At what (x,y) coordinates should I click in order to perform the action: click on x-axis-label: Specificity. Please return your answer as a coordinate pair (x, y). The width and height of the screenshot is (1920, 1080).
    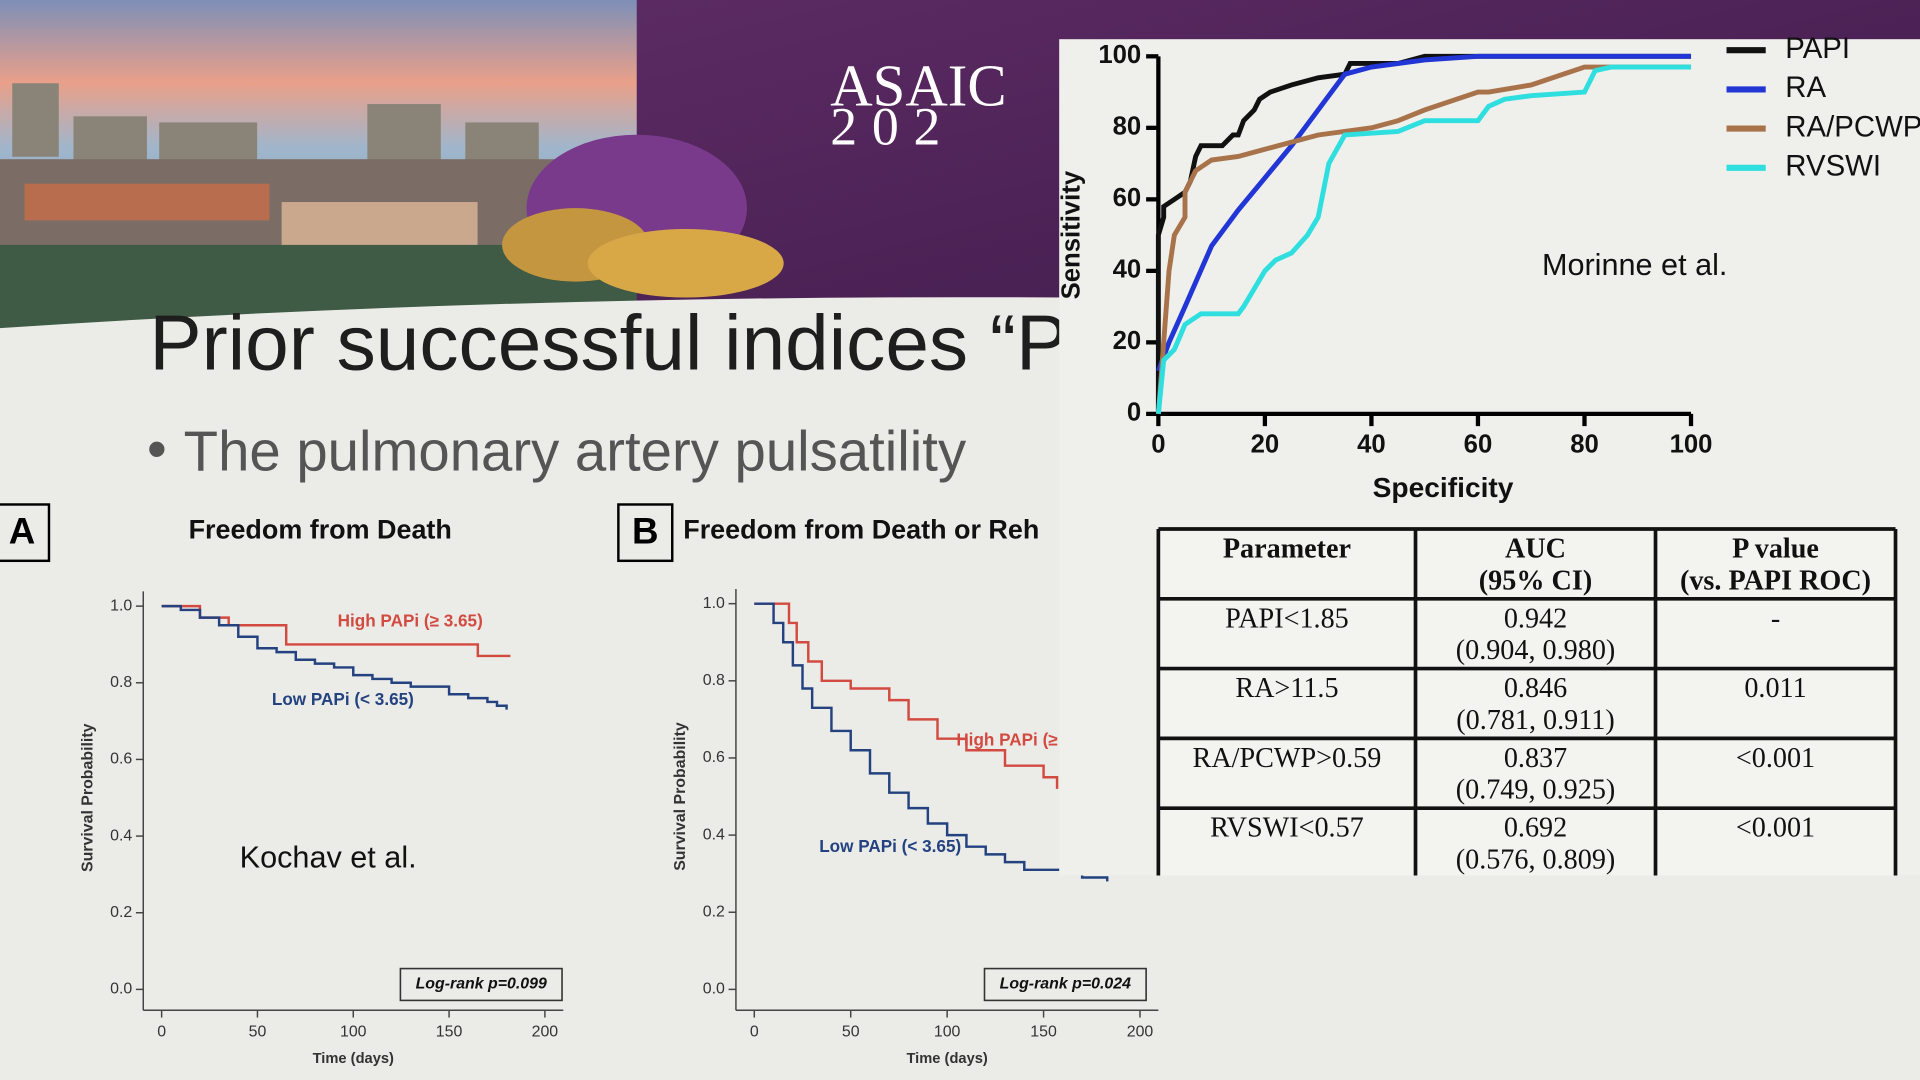
    Looking at the image, I should click on (1443, 487).